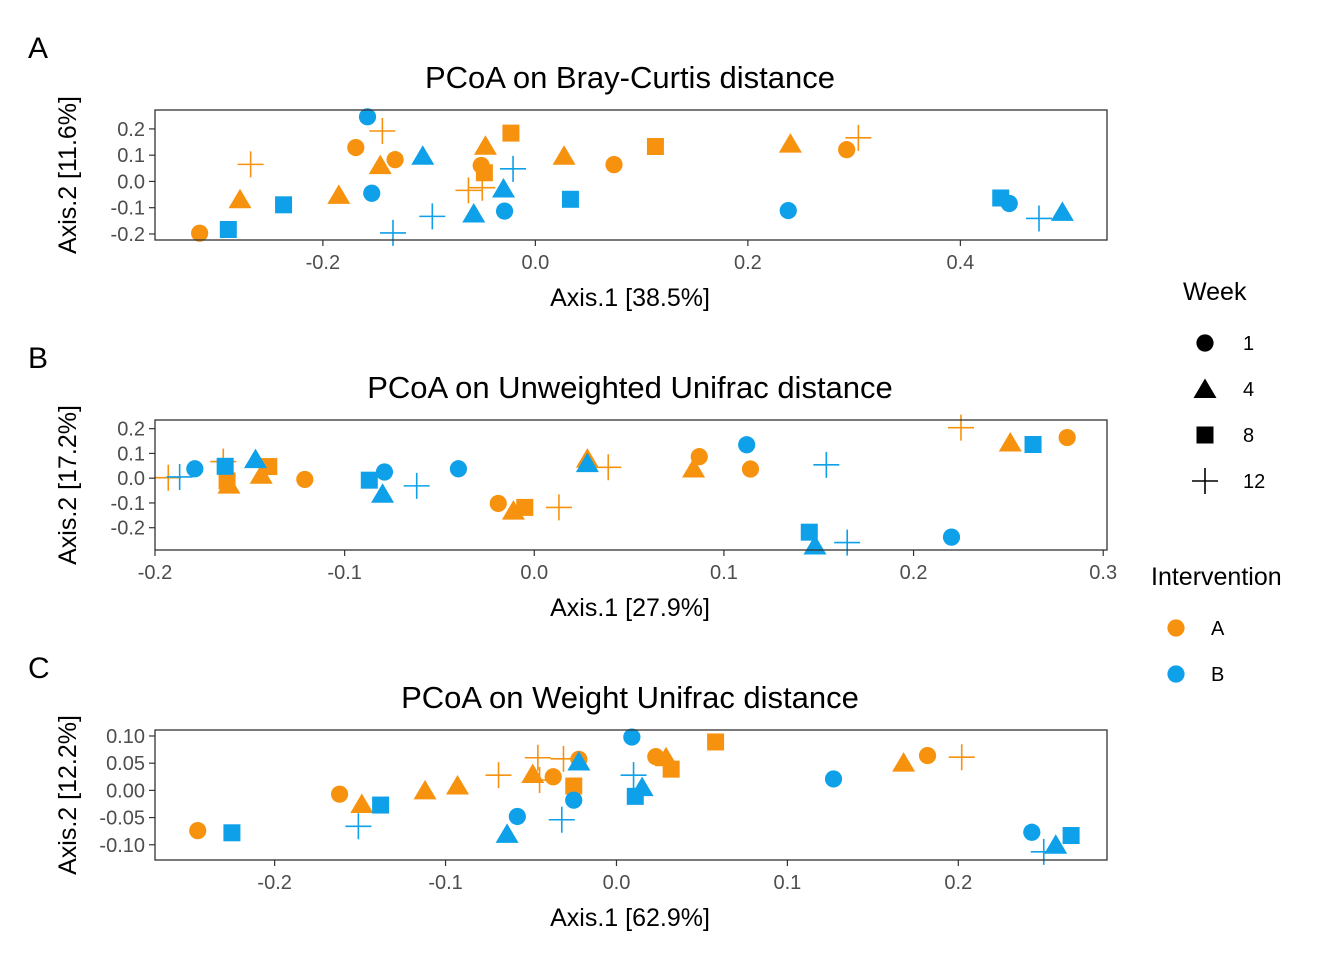 This screenshot has height=960, width=1344. Describe the element at coordinates (1176, 628) in the screenshot. I see `legend-group-a-icon` at that location.